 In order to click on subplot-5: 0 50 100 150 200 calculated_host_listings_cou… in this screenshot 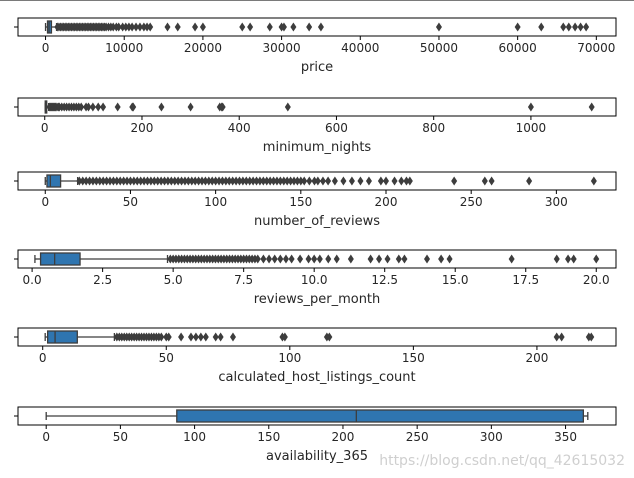, I will do `click(315, 356)`.